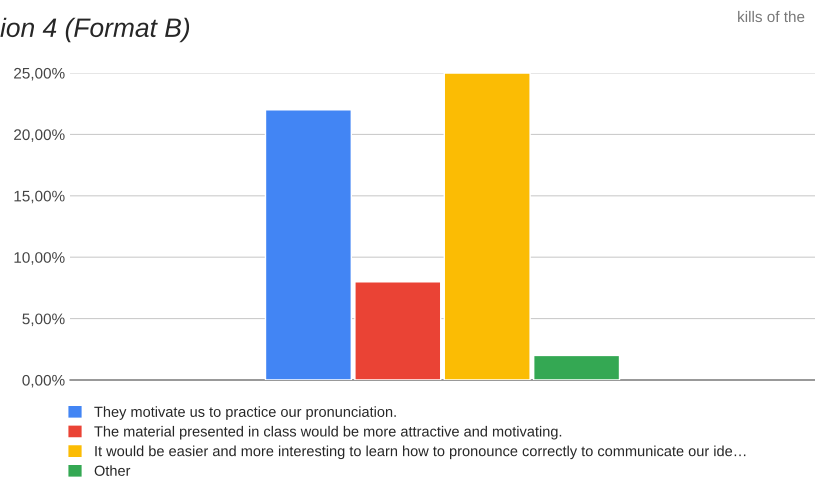  What do you see at coordinates (112, 470) in the screenshot?
I see `legend-label: Other` at bounding box center [112, 470].